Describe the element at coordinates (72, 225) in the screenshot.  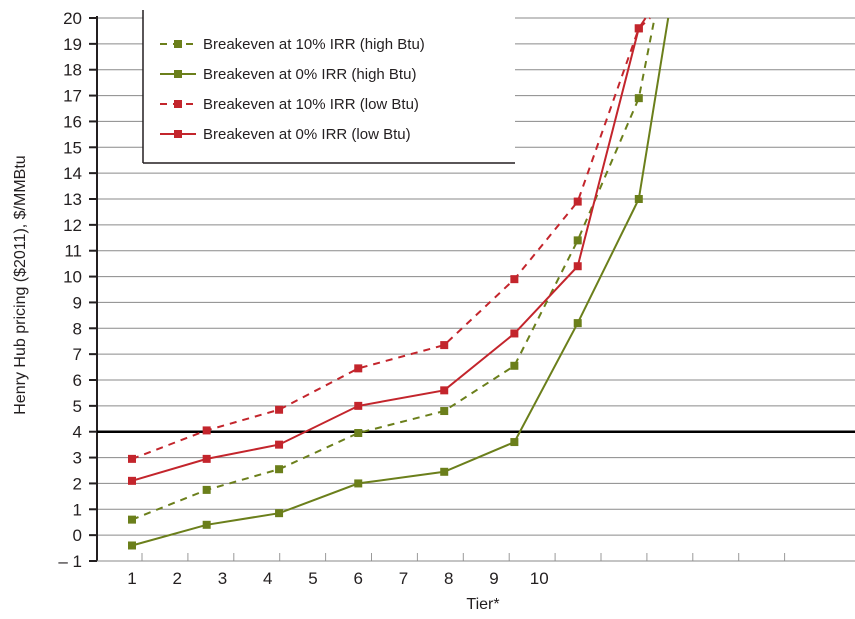
I see `y-tick-label: 12` at that location.